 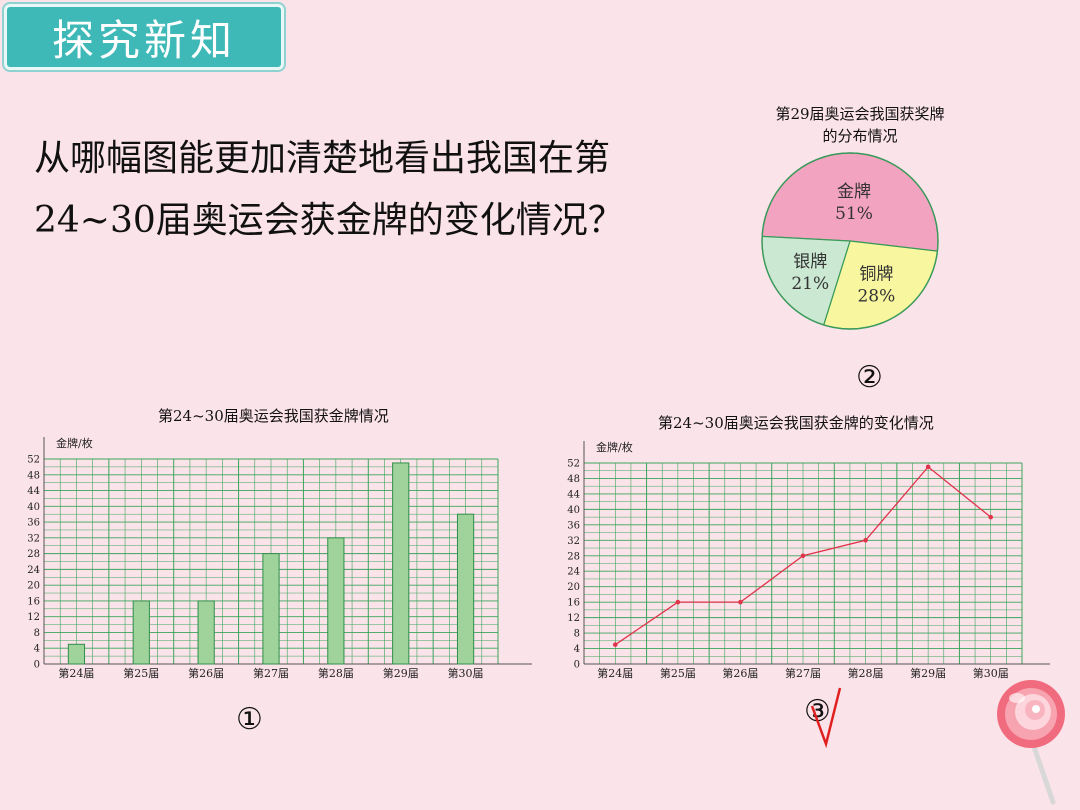 What do you see at coordinates (401, 563) in the screenshot?
I see `bar-第29届` at bounding box center [401, 563].